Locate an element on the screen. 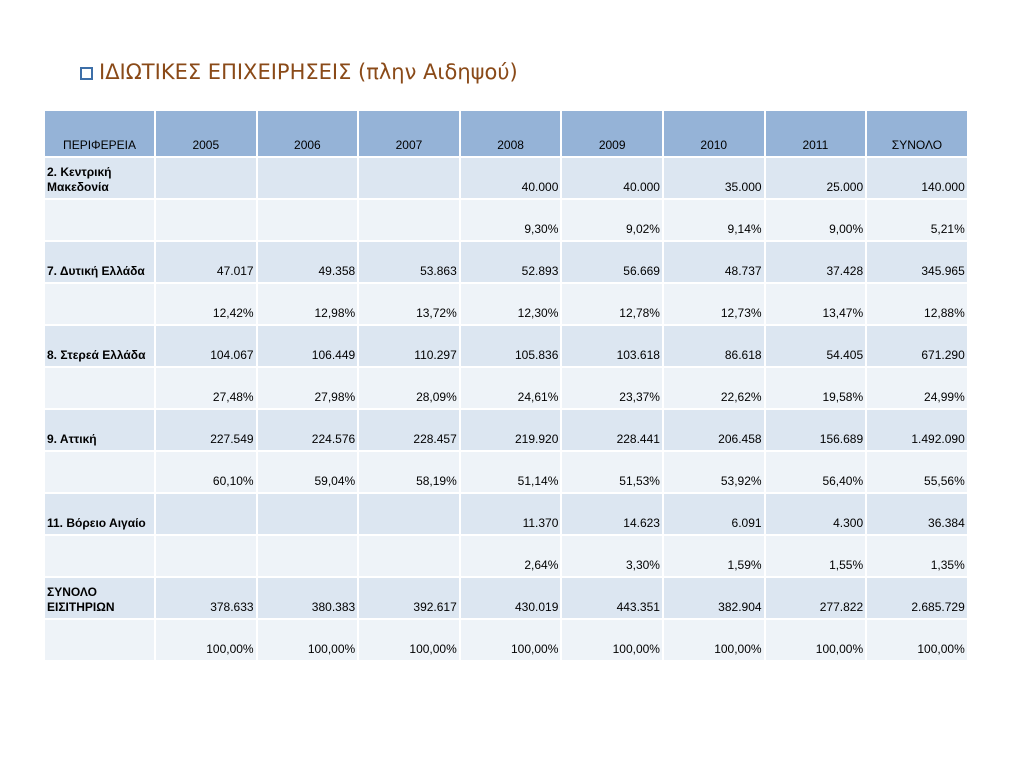 This screenshot has height=768, width=1024. table-cell: 443.351 is located at coordinates (612, 598).